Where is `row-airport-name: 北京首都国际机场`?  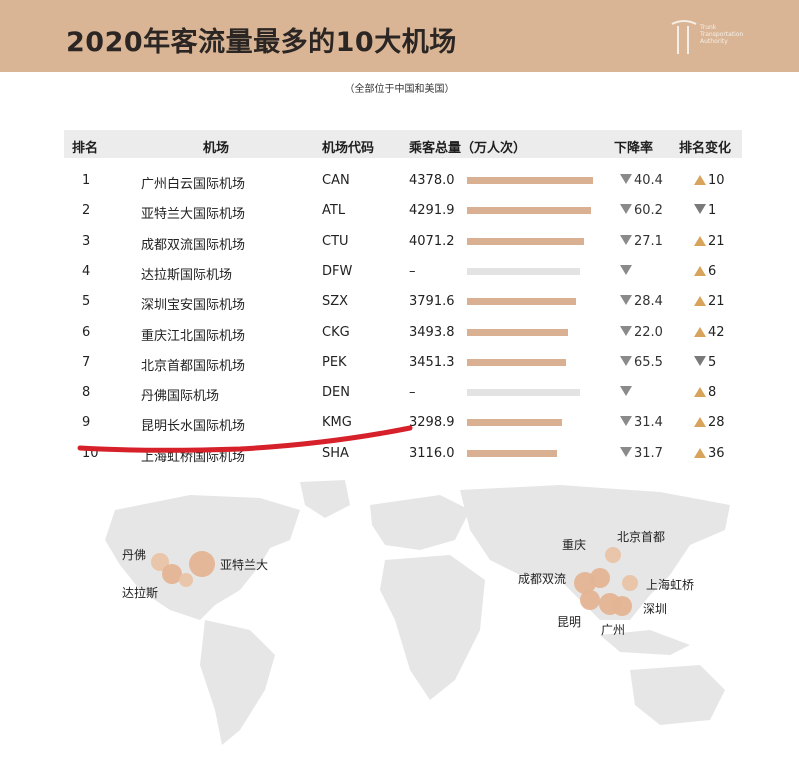
row-airport-name: 北京首都国际机场 is located at coordinates (193, 366).